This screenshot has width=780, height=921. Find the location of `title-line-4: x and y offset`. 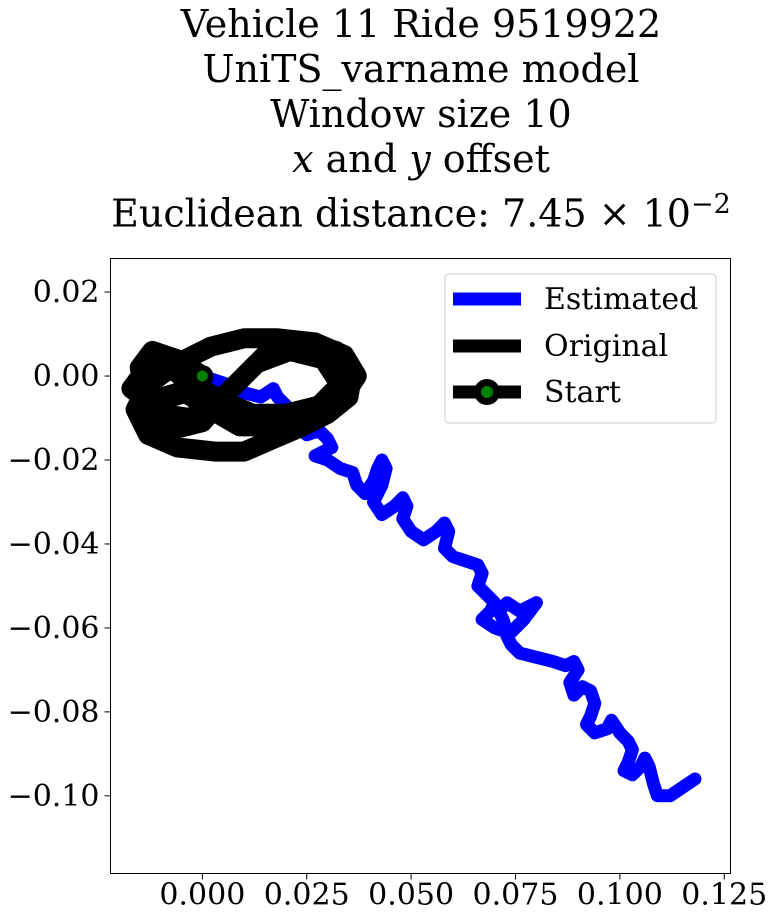

title-line-4: x and y offset is located at coordinates (390, 159).